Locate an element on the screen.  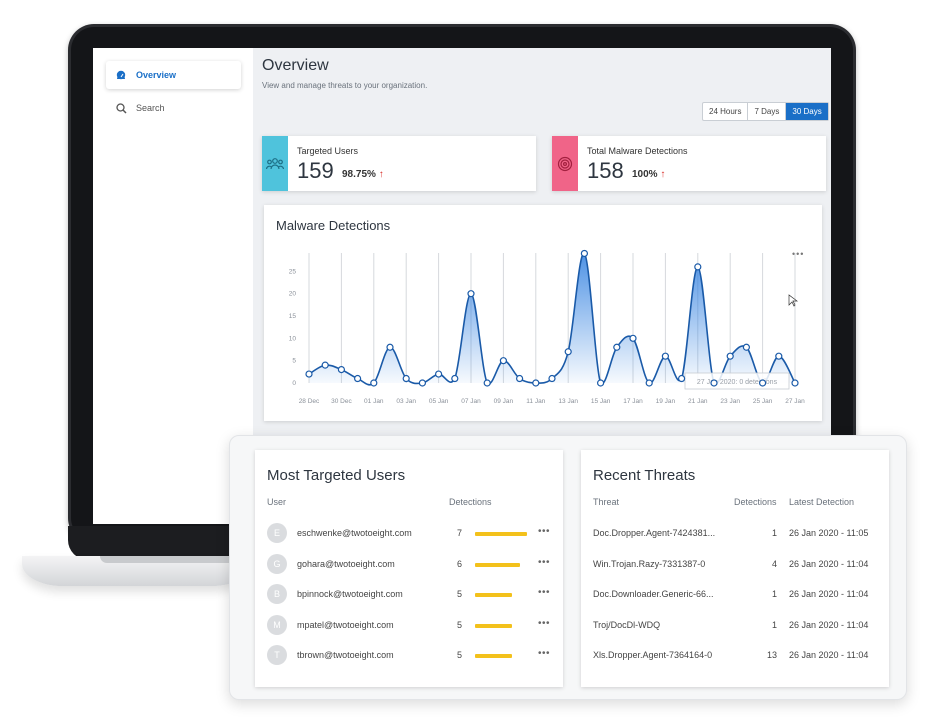
x-tick-label: 27 Jan is located at coordinates (795, 401).